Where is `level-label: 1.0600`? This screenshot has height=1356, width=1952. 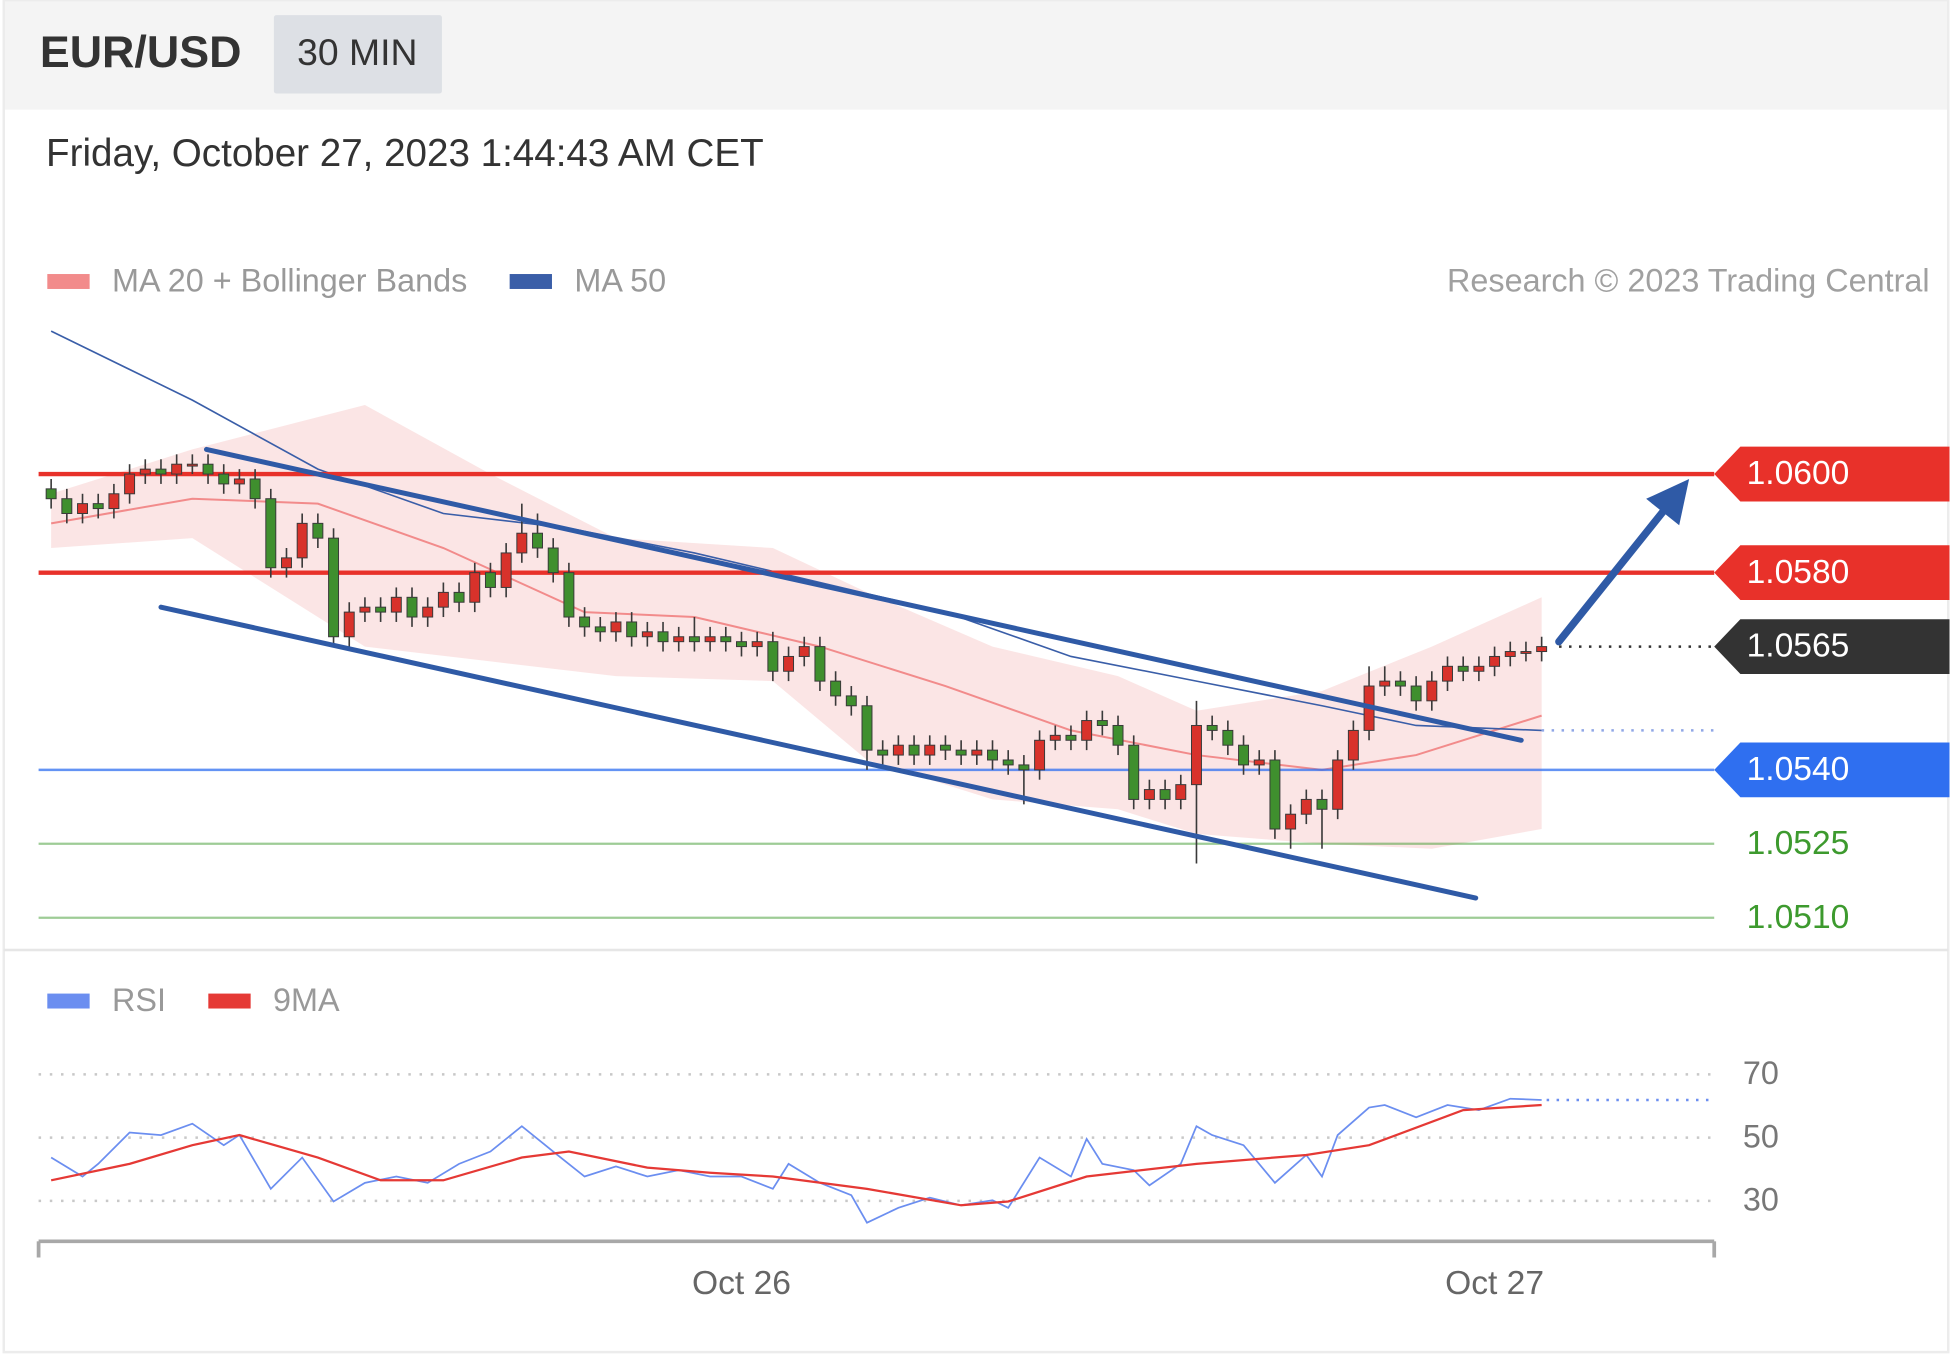
level-label: 1.0600 is located at coordinates (1798, 473).